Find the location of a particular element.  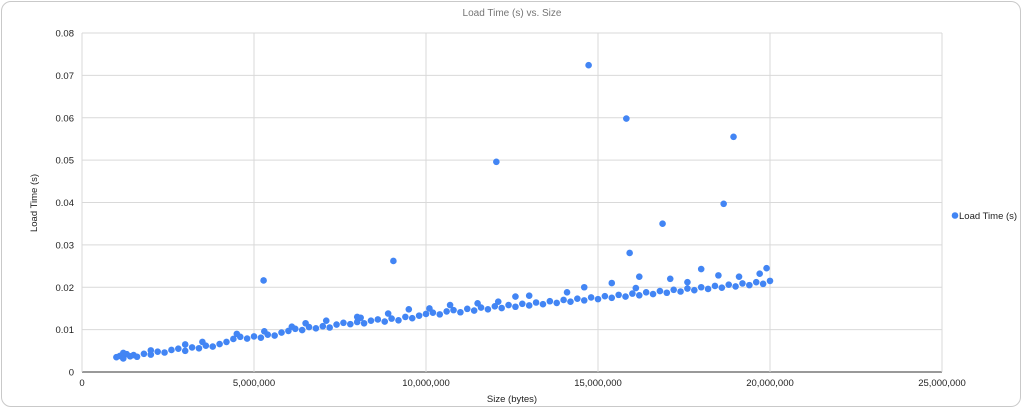

y-tick-label: 0.04 is located at coordinates (65, 203).